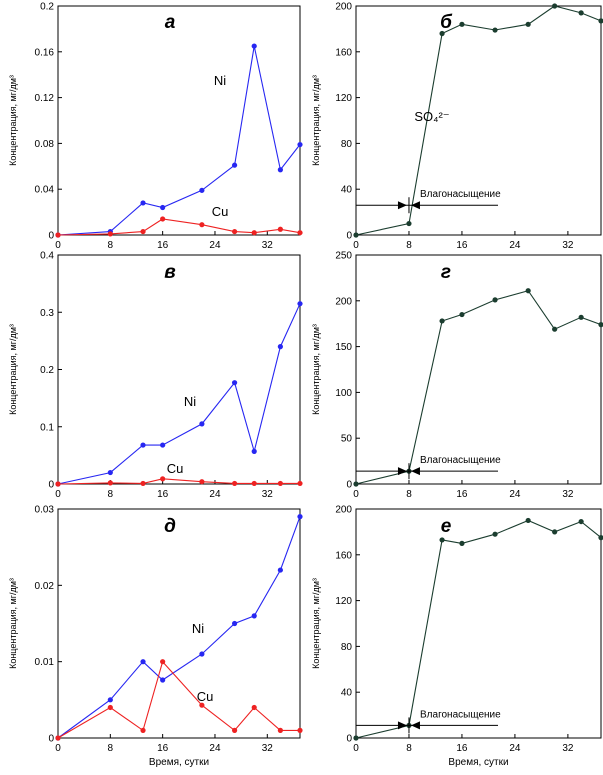 This screenshot has width=603, height=775. What do you see at coordinates (47, 313) in the screenshot?
I see `y-tick-label: 0.3` at bounding box center [47, 313].